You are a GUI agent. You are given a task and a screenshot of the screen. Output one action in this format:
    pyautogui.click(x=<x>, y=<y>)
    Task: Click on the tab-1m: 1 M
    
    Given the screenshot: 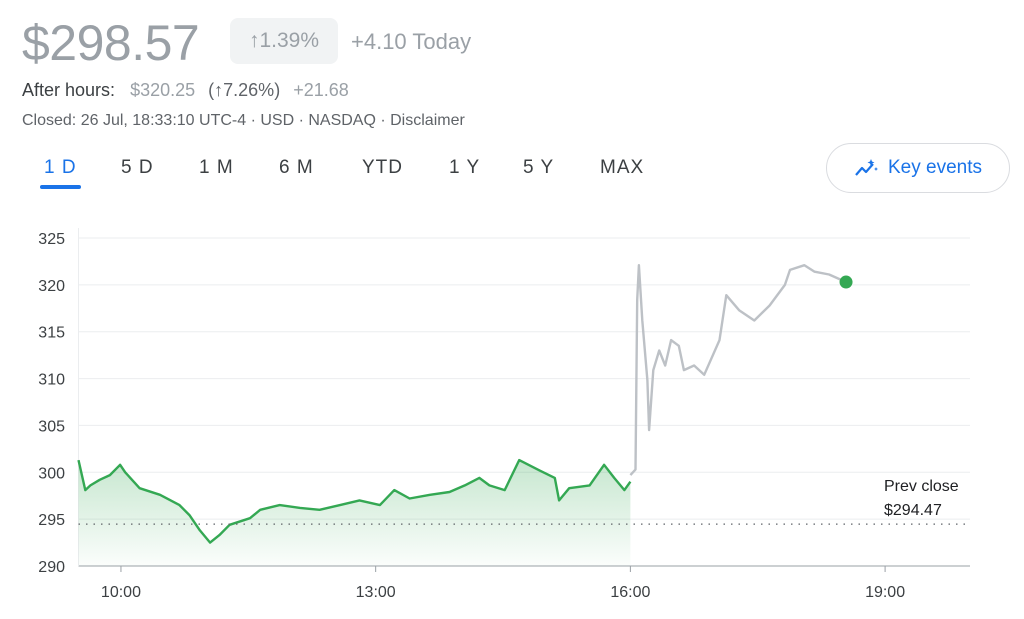 What is the action you would take?
    pyautogui.click(x=216, y=167)
    